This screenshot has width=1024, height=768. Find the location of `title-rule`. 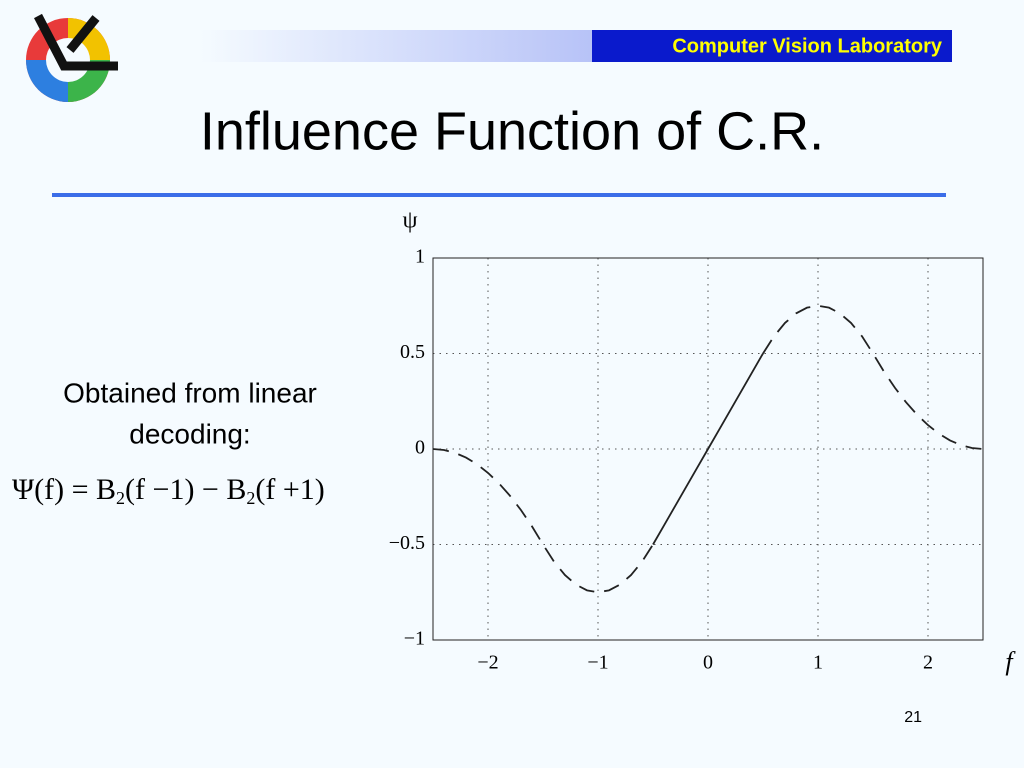

title-rule is located at coordinates (499, 195).